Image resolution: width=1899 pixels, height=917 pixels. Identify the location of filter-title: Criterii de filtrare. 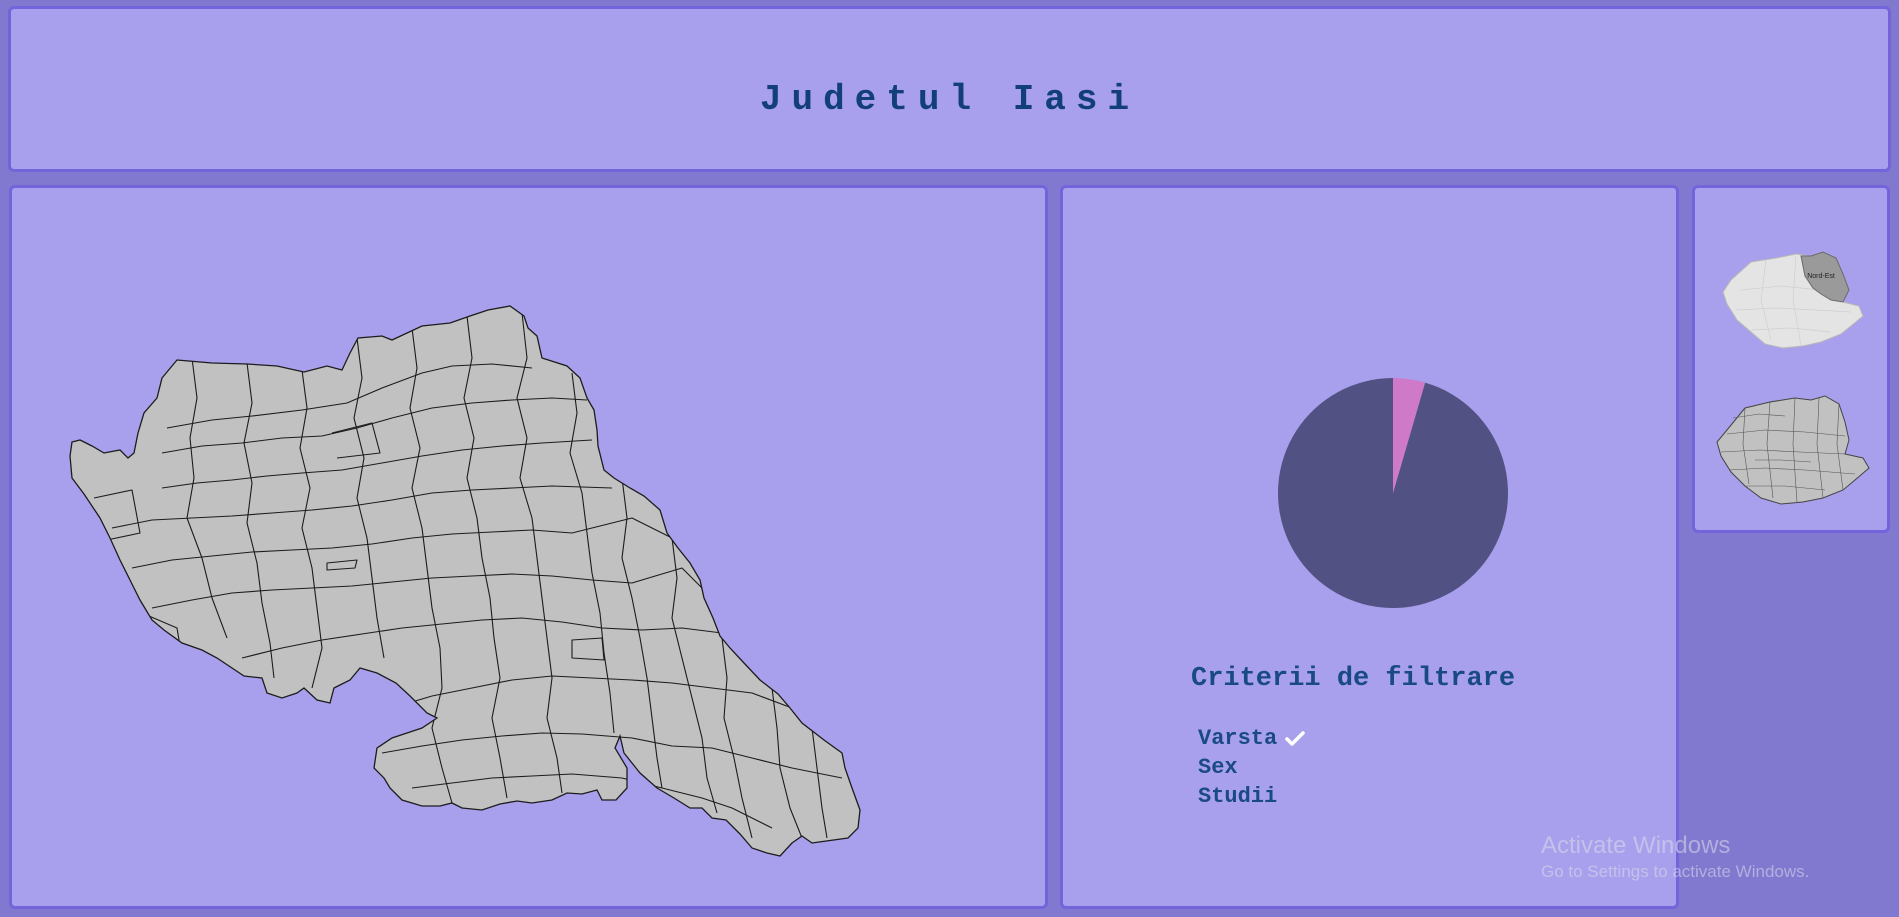
(1353, 679).